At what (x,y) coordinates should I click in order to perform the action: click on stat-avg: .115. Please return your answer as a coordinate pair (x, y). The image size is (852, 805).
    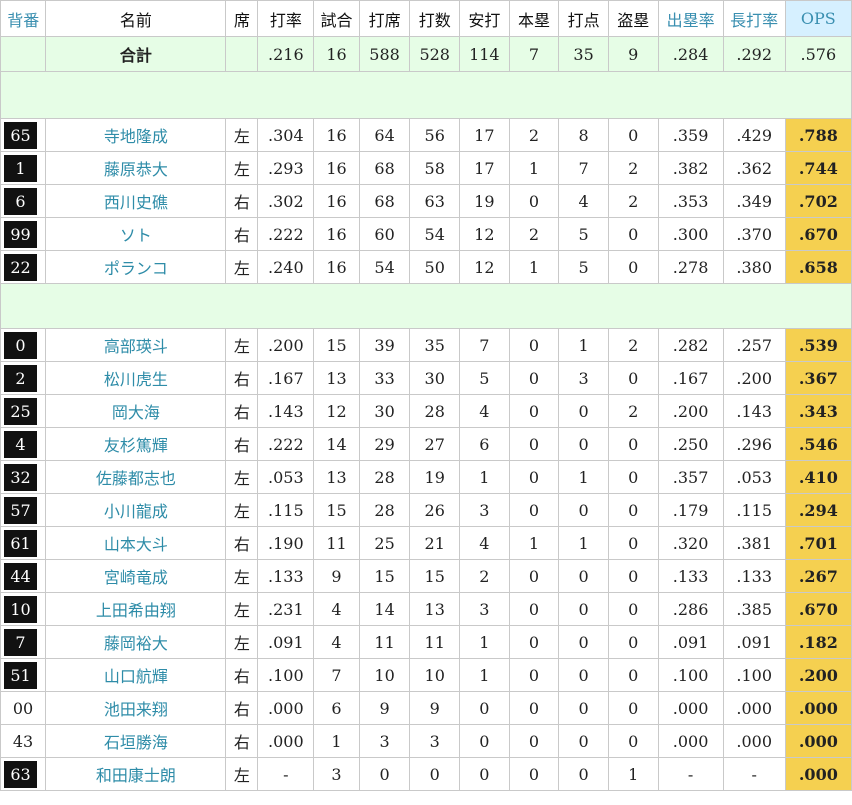
    Looking at the image, I should click on (286, 510).